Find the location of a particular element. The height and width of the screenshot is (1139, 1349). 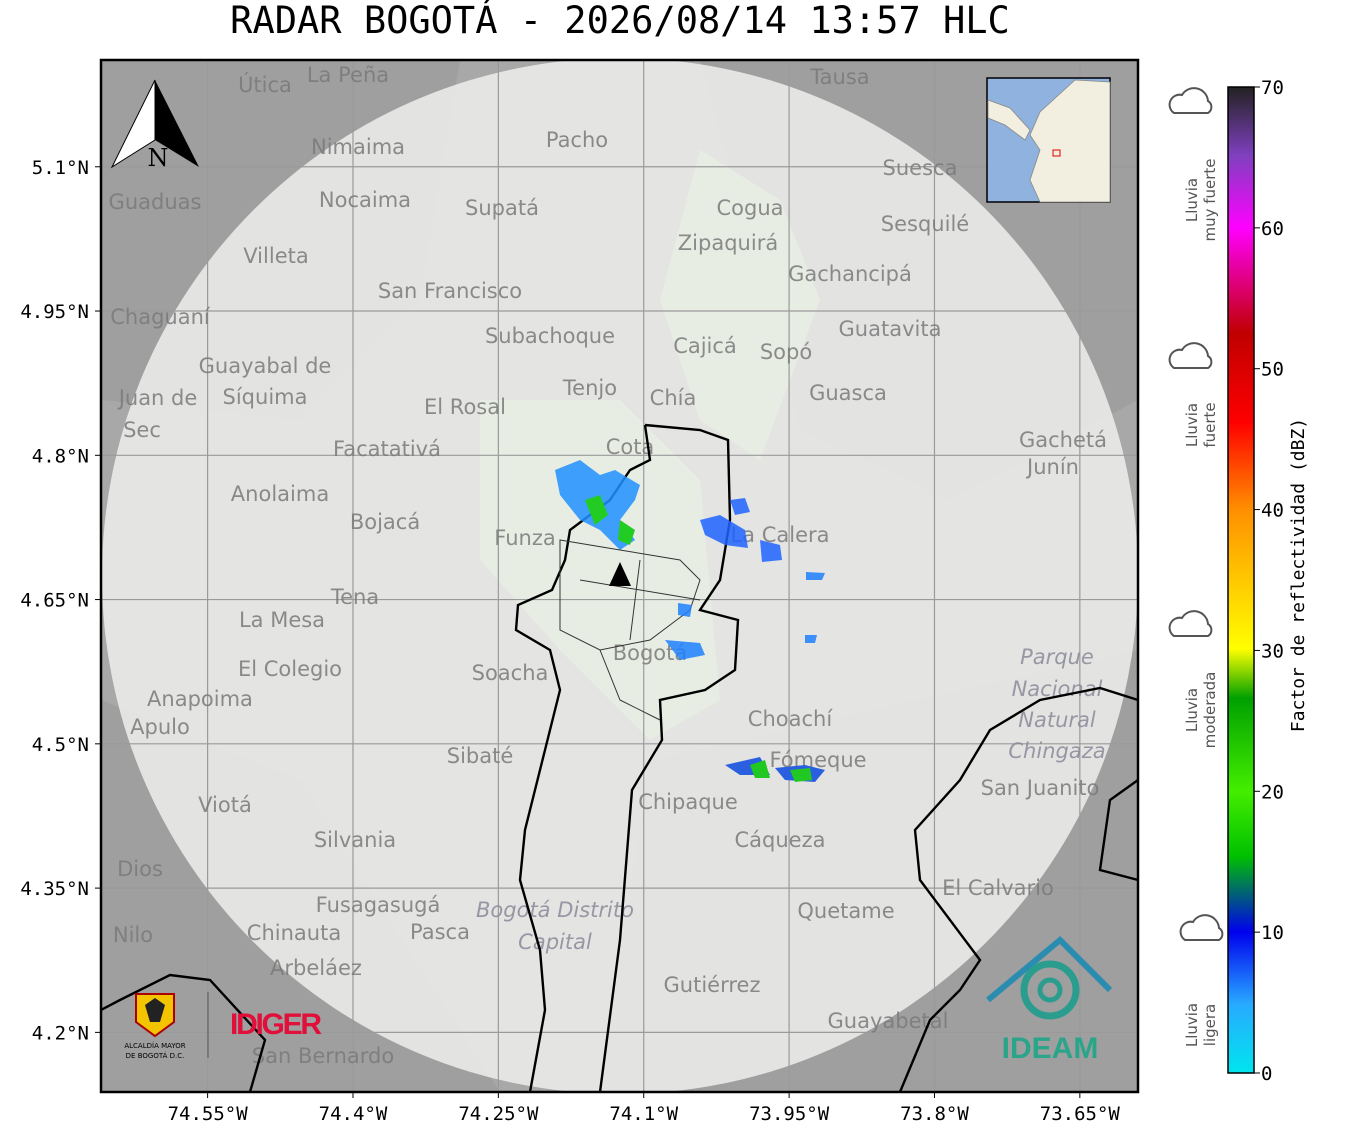

place: Guatavita is located at coordinates (890, 329).